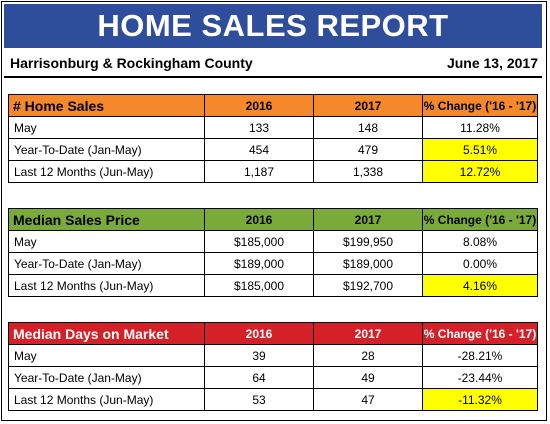 The image size is (550, 424). What do you see at coordinates (131, 63) in the screenshot?
I see `region-label: Harrisonburg & Rockingham County` at bounding box center [131, 63].